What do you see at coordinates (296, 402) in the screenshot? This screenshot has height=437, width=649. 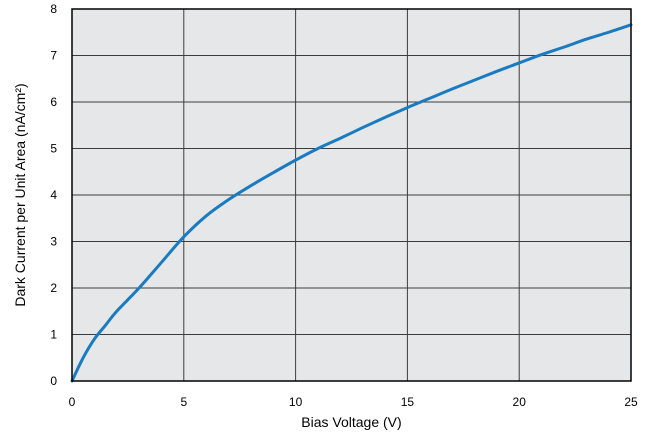 I see `x-tick-label: 10` at bounding box center [296, 402].